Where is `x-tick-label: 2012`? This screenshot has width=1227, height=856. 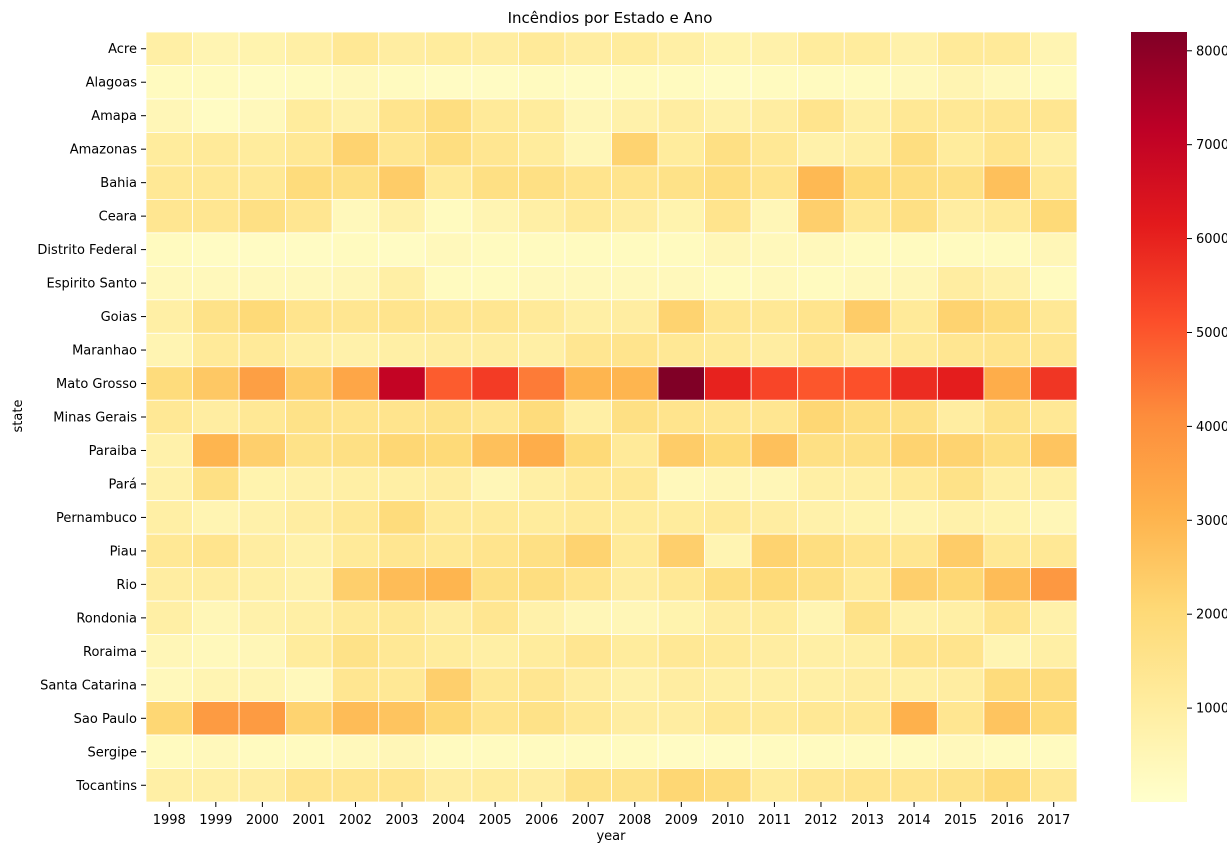 x-tick-label: 2012 is located at coordinates (820, 820).